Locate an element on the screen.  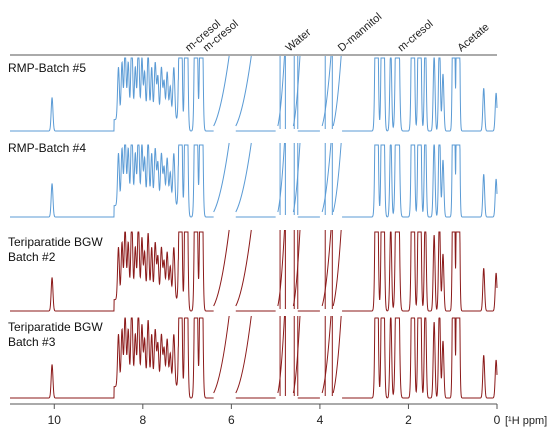
peak-label: Acetate is located at coordinates (473, 37).